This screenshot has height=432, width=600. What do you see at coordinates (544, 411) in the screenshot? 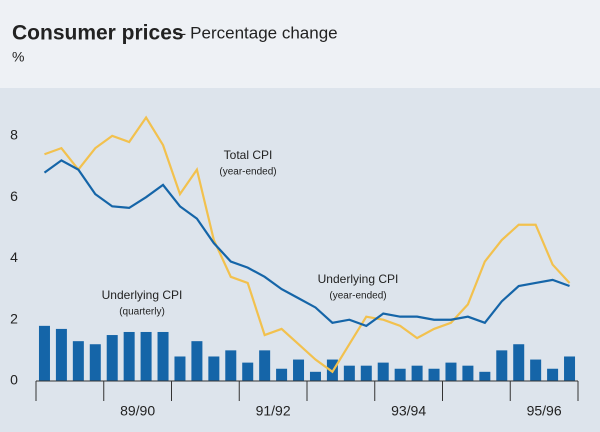
I see `x-tick-label: 95/96` at bounding box center [544, 411].